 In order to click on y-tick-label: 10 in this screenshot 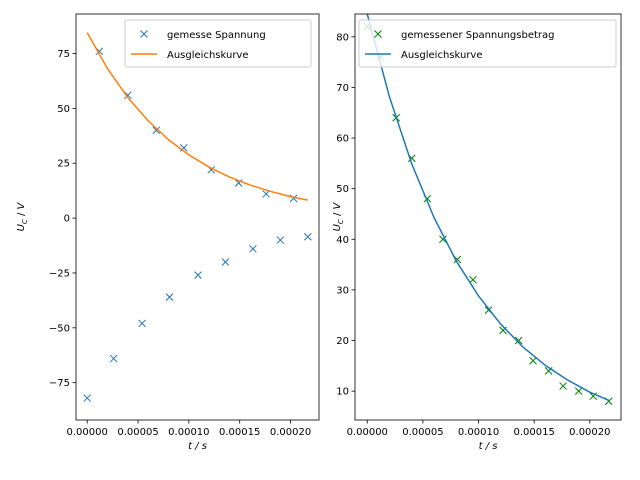, I will do `click(342, 392)`.